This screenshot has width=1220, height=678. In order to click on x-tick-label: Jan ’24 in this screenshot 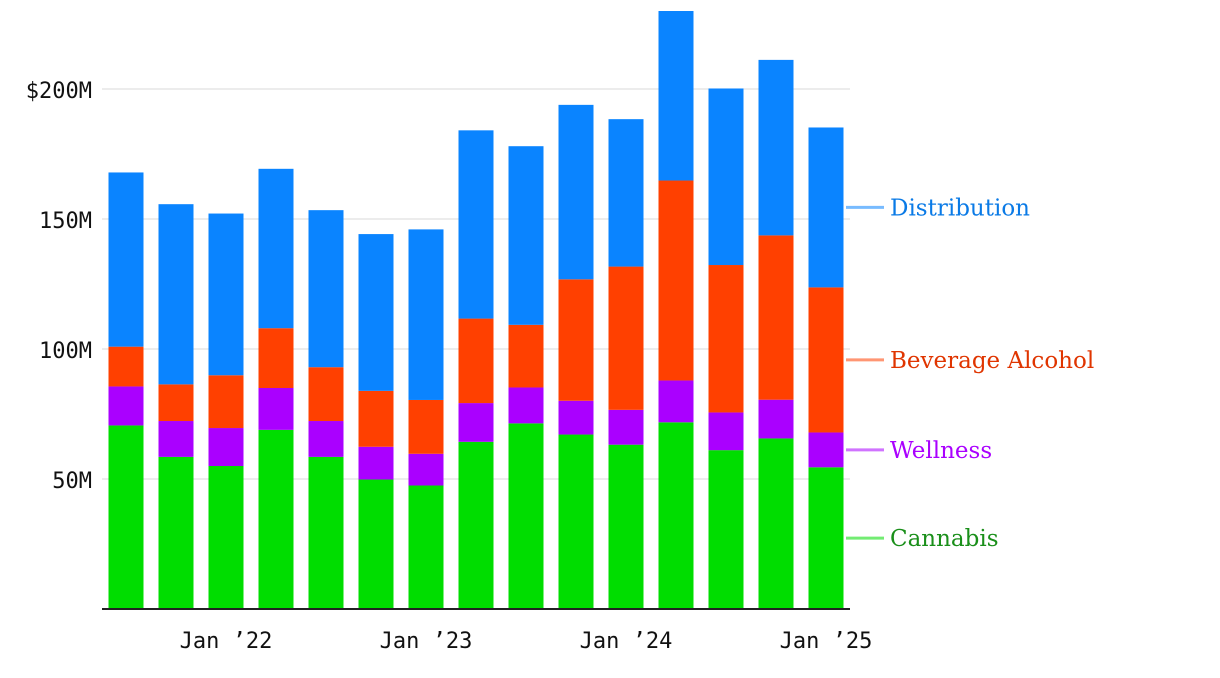, I will do `click(626, 641)`.